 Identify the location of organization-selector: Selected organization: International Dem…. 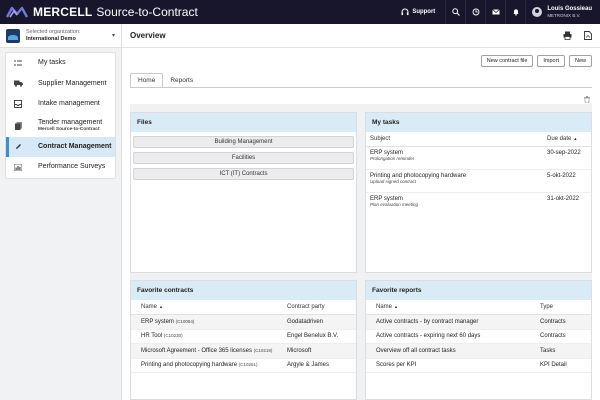
(60, 36).